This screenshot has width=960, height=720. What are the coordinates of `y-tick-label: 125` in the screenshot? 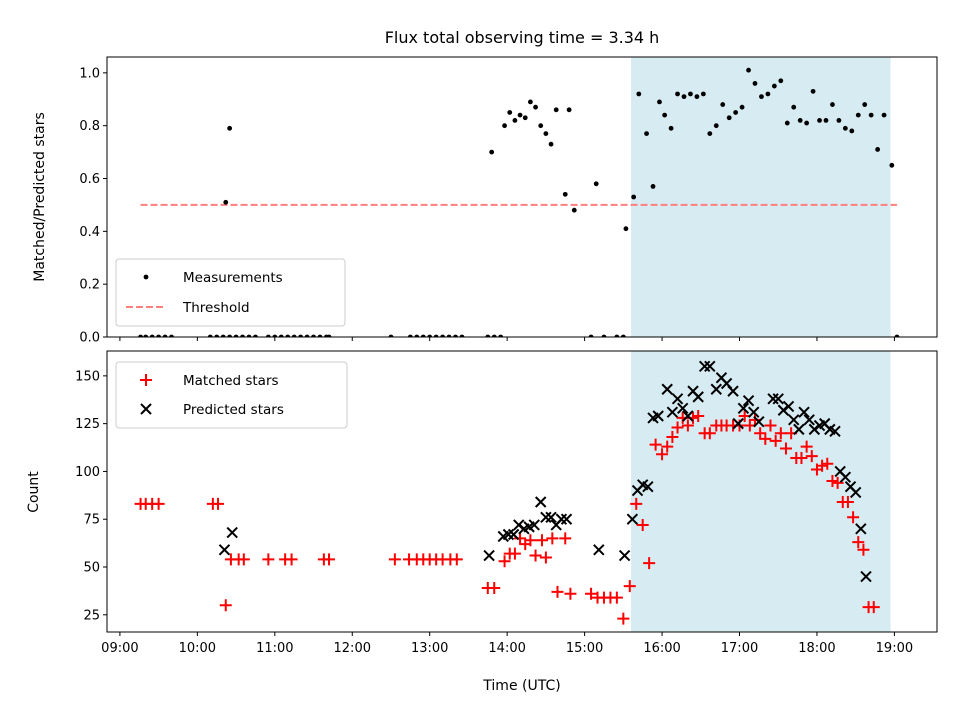 It's located at (87, 424).